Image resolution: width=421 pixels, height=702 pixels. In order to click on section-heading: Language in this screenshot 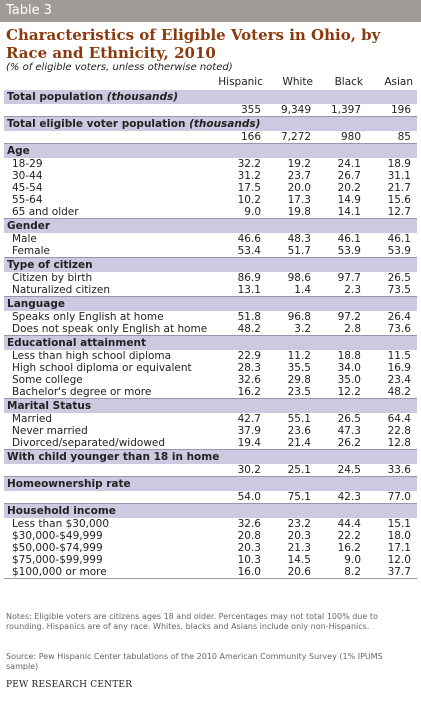, I will do `click(210, 303)`.